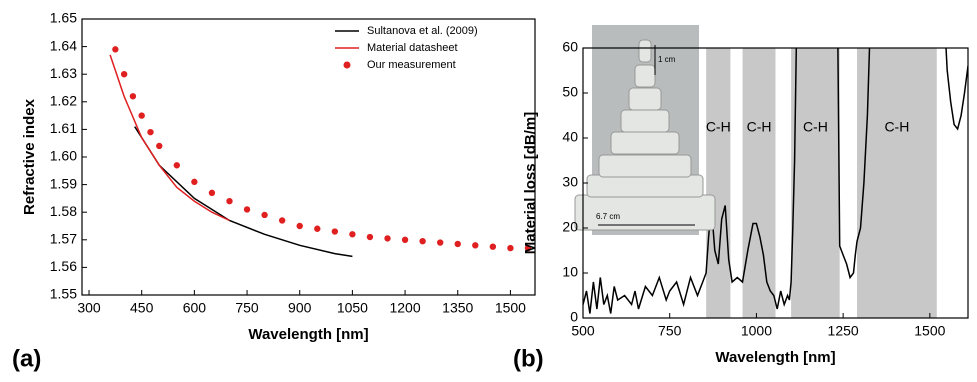  I want to click on y-tick-label: 1.65, so click(63, 18).